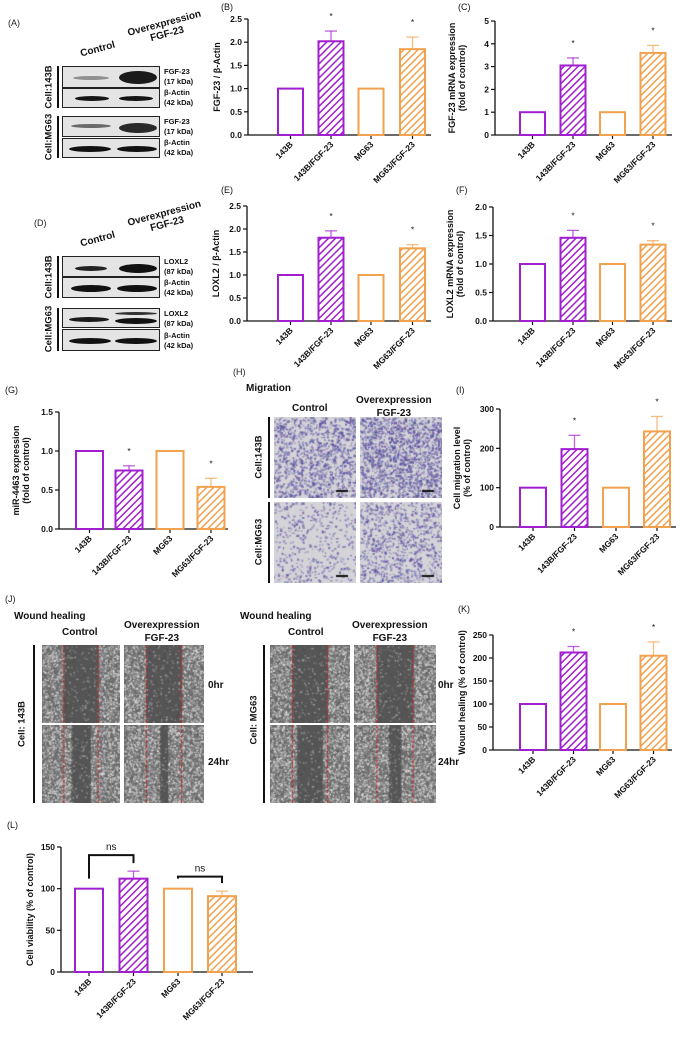 Image resolution: width=683 pixels, height=1041 pixels. What do you see at coordinates (179, 345) in the screenshot?
I see `protein-size: (42 kDa)` at bounding box center [179, 345].